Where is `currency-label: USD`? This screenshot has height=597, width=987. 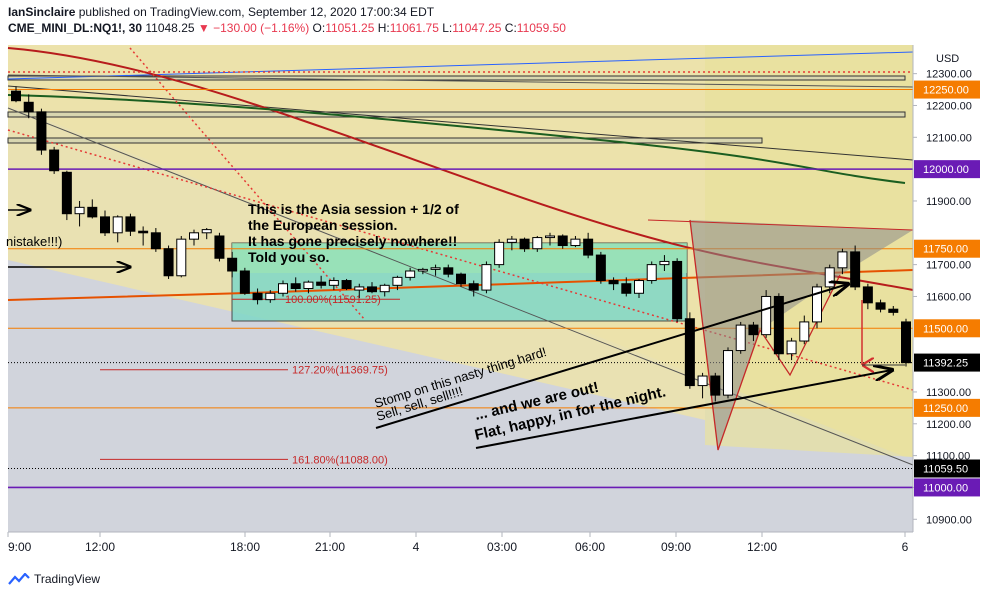
currency-label: USD is located at coordinates (947, 59).